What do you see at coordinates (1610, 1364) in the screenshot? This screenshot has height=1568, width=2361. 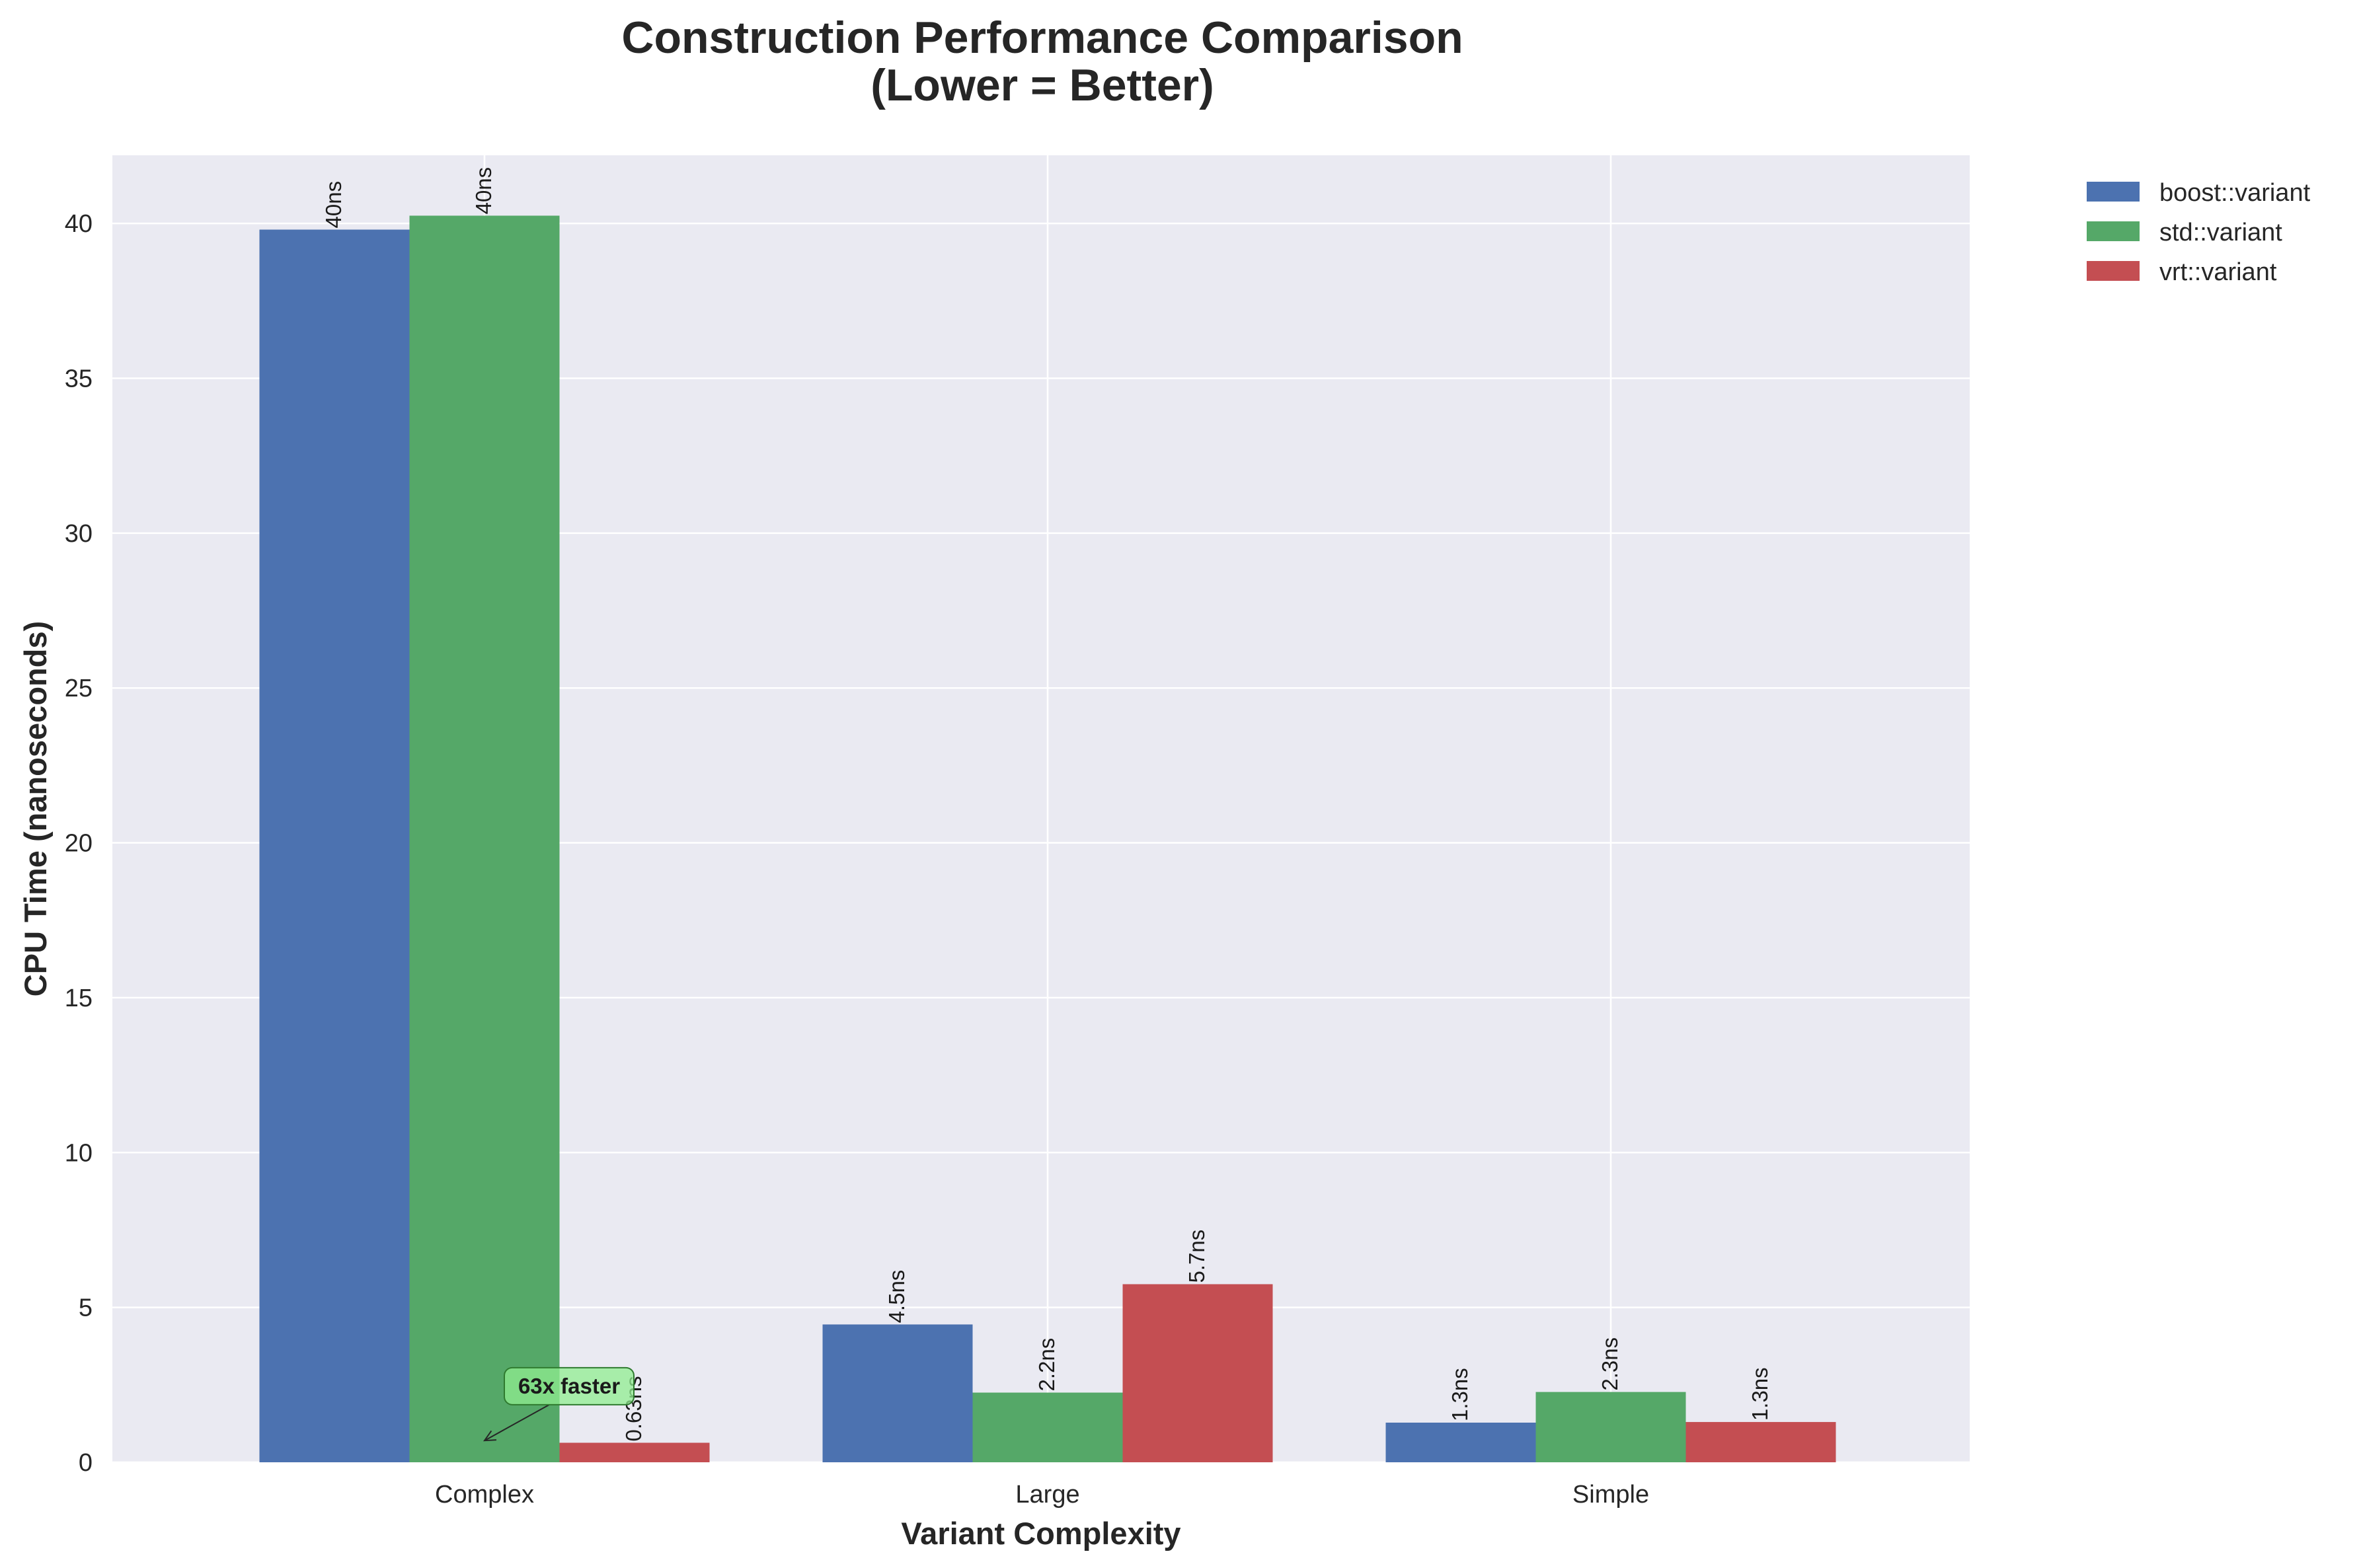 I see `bar-value-label: 2.3ns` at bounding box center [1610, 1364].